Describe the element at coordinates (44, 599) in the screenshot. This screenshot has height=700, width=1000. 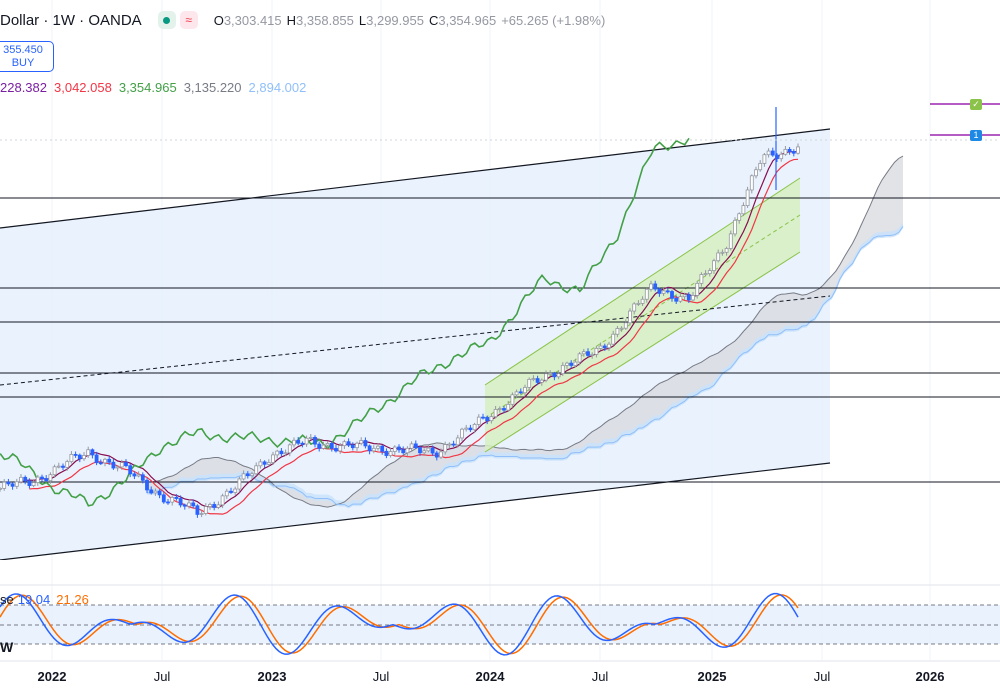
I see `stochastic-legend: se 19.04 21.26` at that location.